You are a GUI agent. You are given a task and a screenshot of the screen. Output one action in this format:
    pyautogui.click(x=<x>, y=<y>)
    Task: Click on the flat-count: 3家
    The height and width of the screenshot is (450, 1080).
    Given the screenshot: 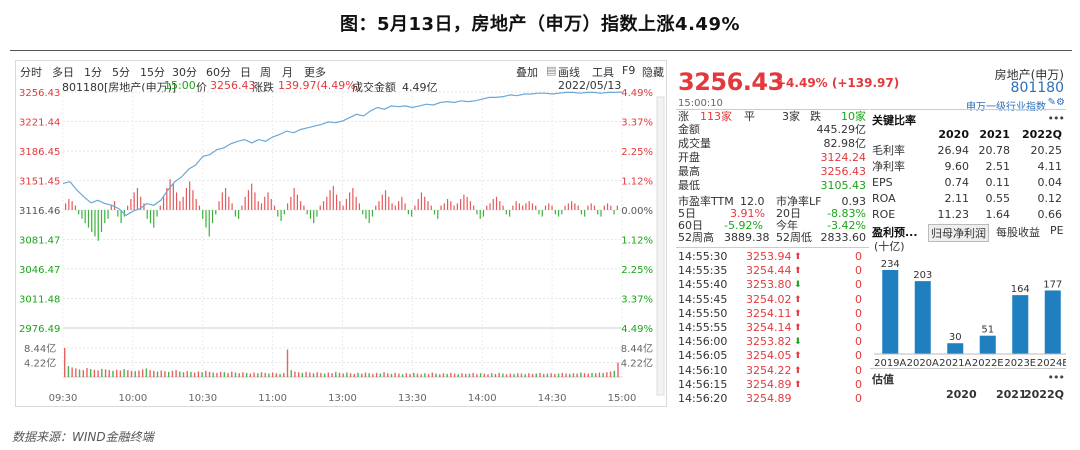 What is the action you would take?
    pyautogui.click(x=791, y=116)
    